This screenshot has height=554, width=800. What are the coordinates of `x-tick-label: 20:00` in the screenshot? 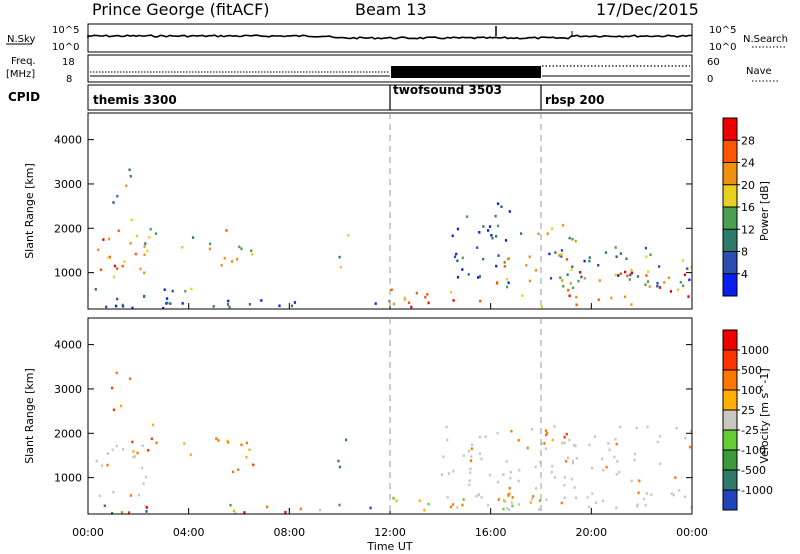 It's located at (591, 532).